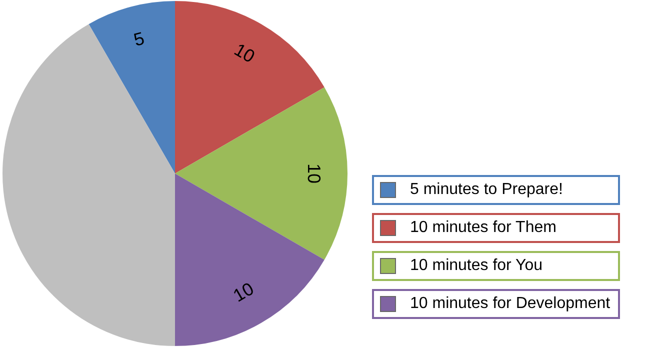 The image size is (667, 347). Describe the element at coordinates (139, 39) in the screenshot. I see `data-label: 5` at that location.